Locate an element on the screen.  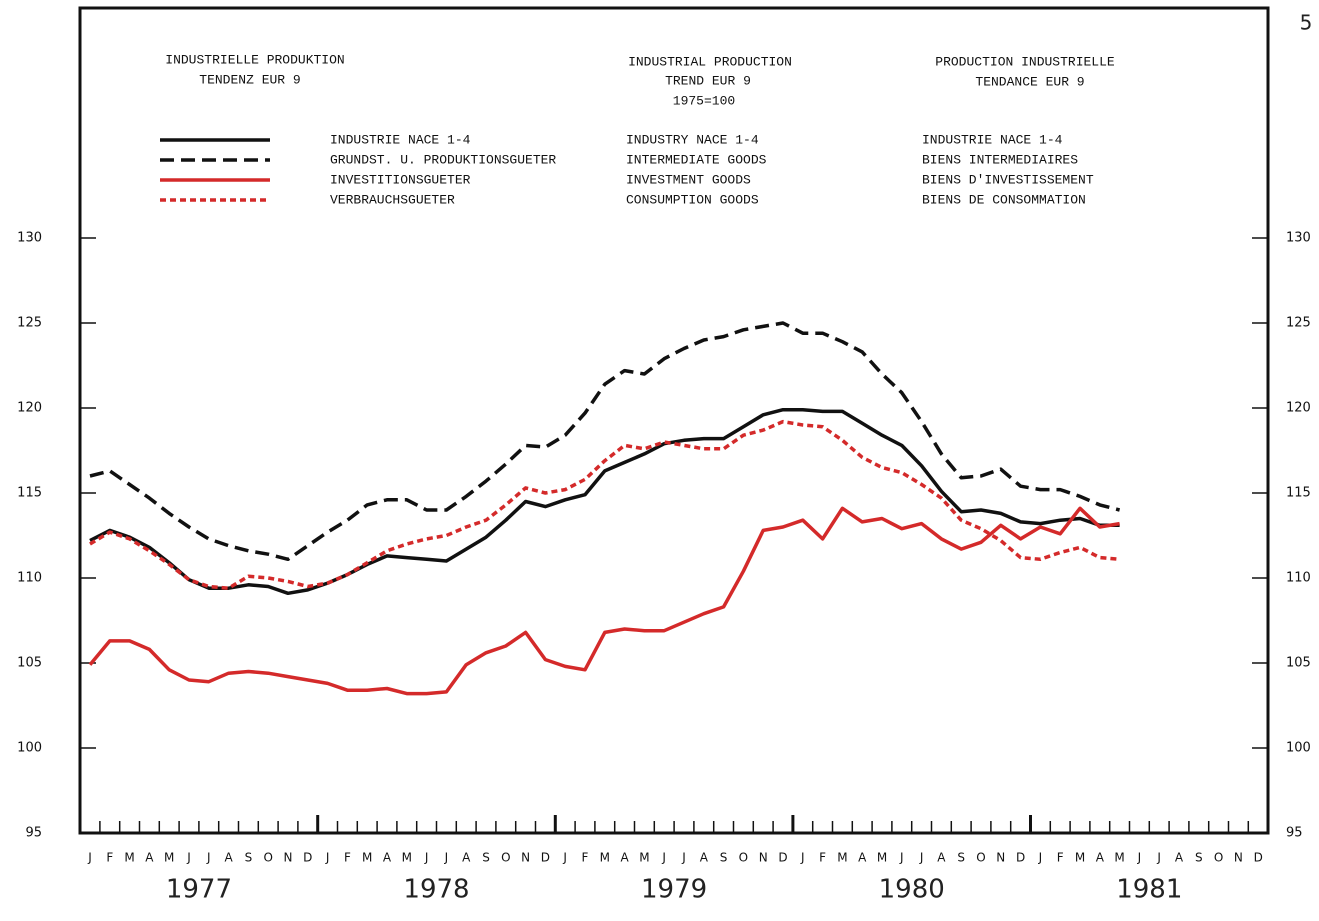
year-label: 1977 is located at coordinates (199, 890).